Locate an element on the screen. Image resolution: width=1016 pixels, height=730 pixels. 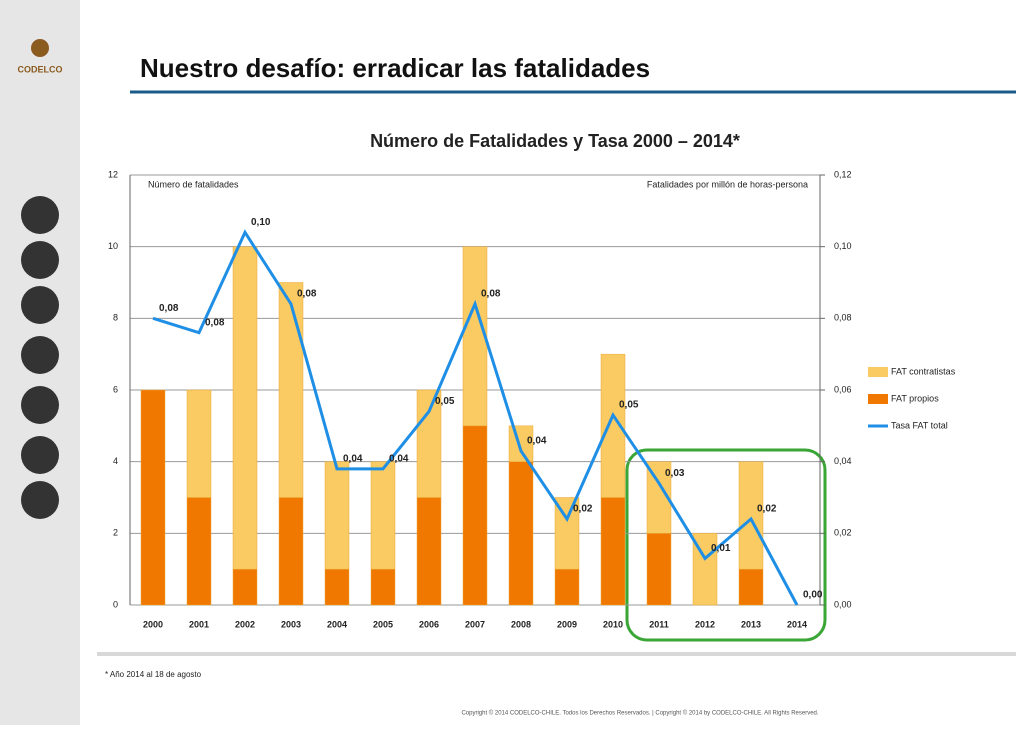
x-tick-label: 2007 is located at coordinates (475, 624).